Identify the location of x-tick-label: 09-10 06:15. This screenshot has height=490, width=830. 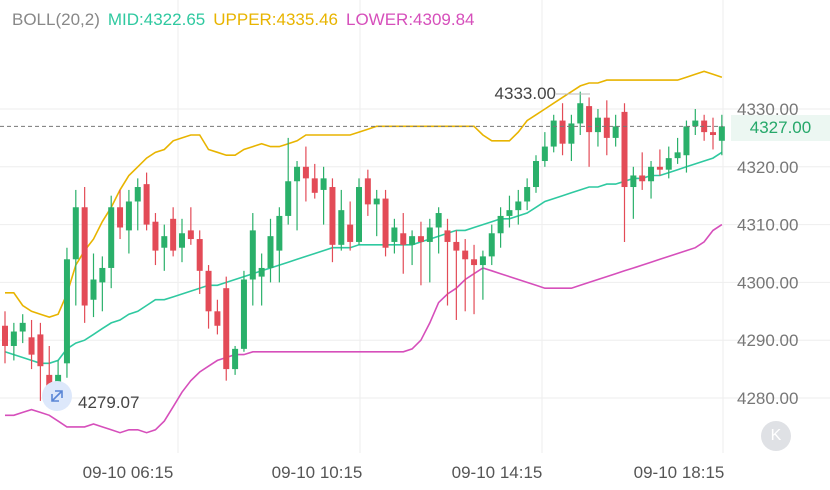
(128, 472).